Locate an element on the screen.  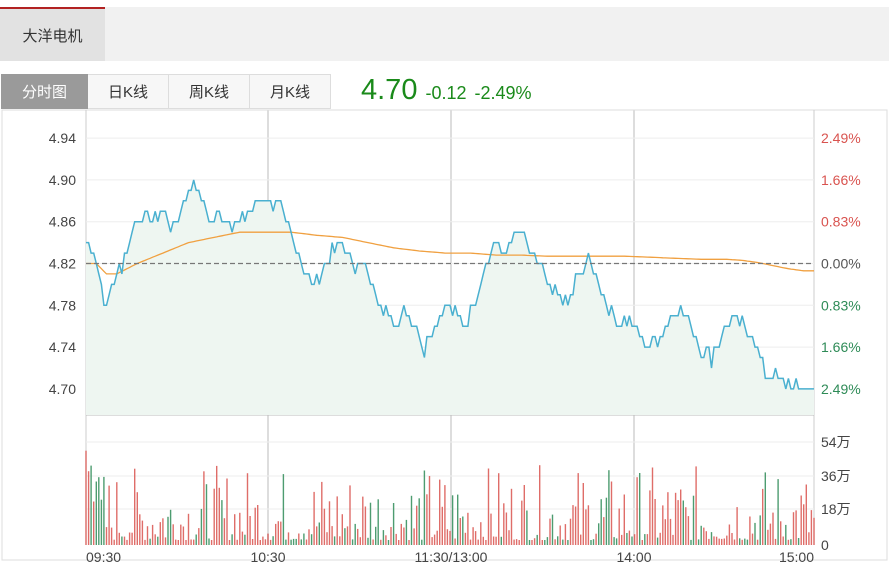
y-tick-left: 4.94 is located at coordinates (62, 138).